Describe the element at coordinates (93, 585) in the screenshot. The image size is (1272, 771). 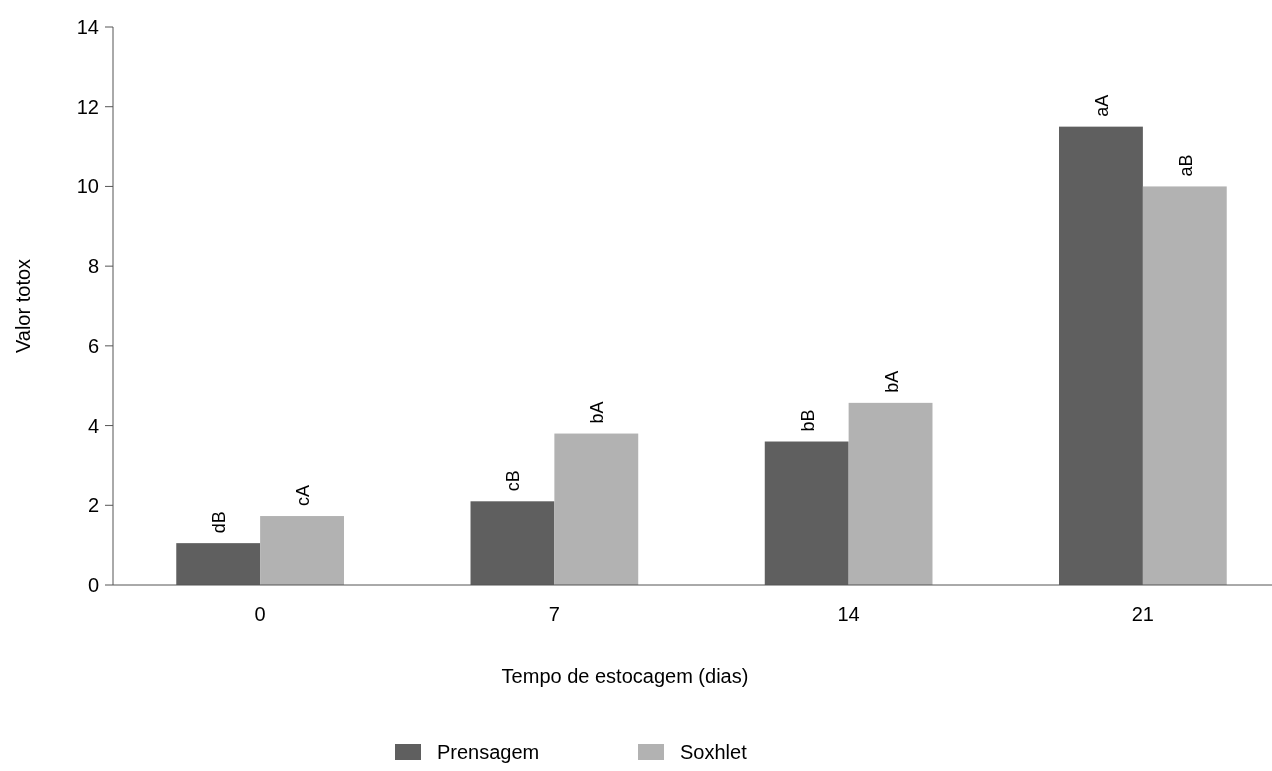
I see `y-tick-label: 0` at that location.